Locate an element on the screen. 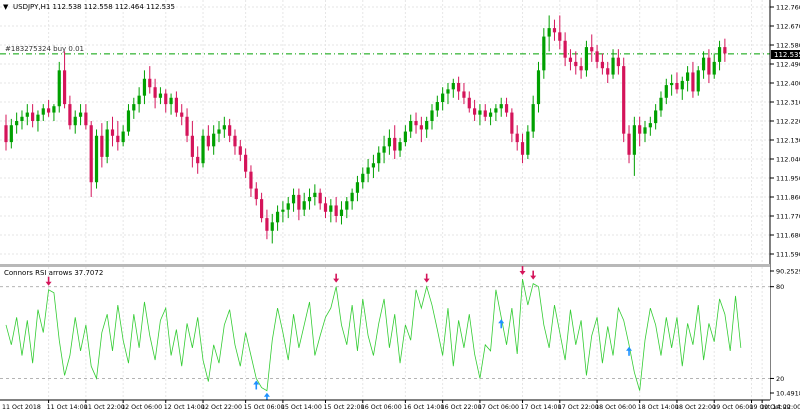  panel-separator is located at coordinates (385, 265).